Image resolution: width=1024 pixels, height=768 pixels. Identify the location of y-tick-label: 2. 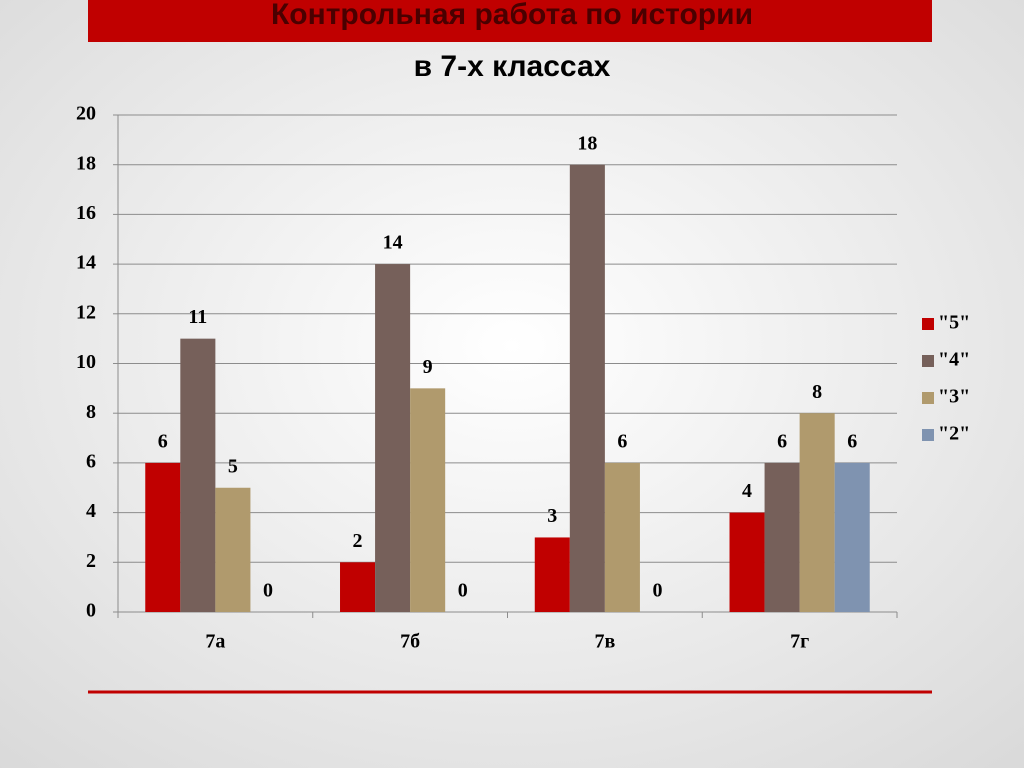
(91, 561).